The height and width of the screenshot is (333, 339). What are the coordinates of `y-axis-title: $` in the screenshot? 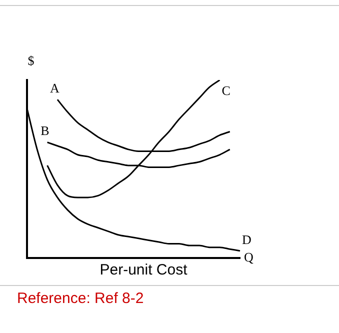 It's located at (31, 60).